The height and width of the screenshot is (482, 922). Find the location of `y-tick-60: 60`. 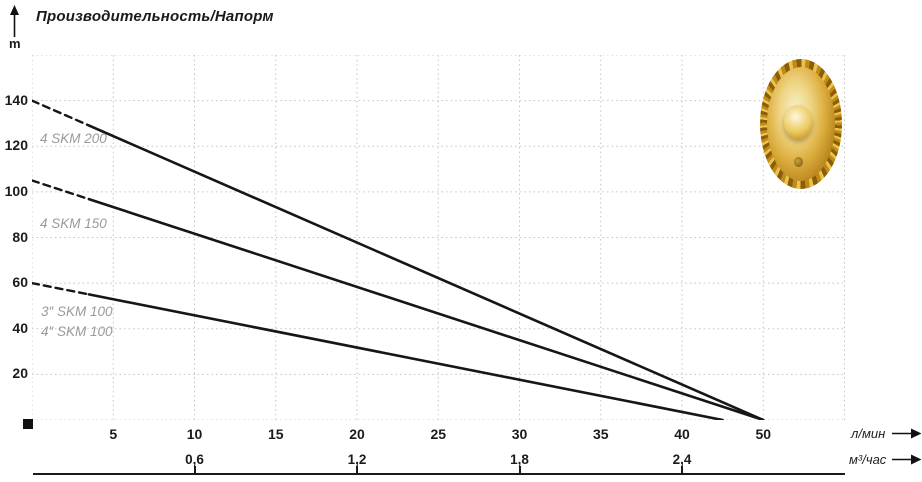

y-tick-60: 60 is located at coordinates (20, 282).